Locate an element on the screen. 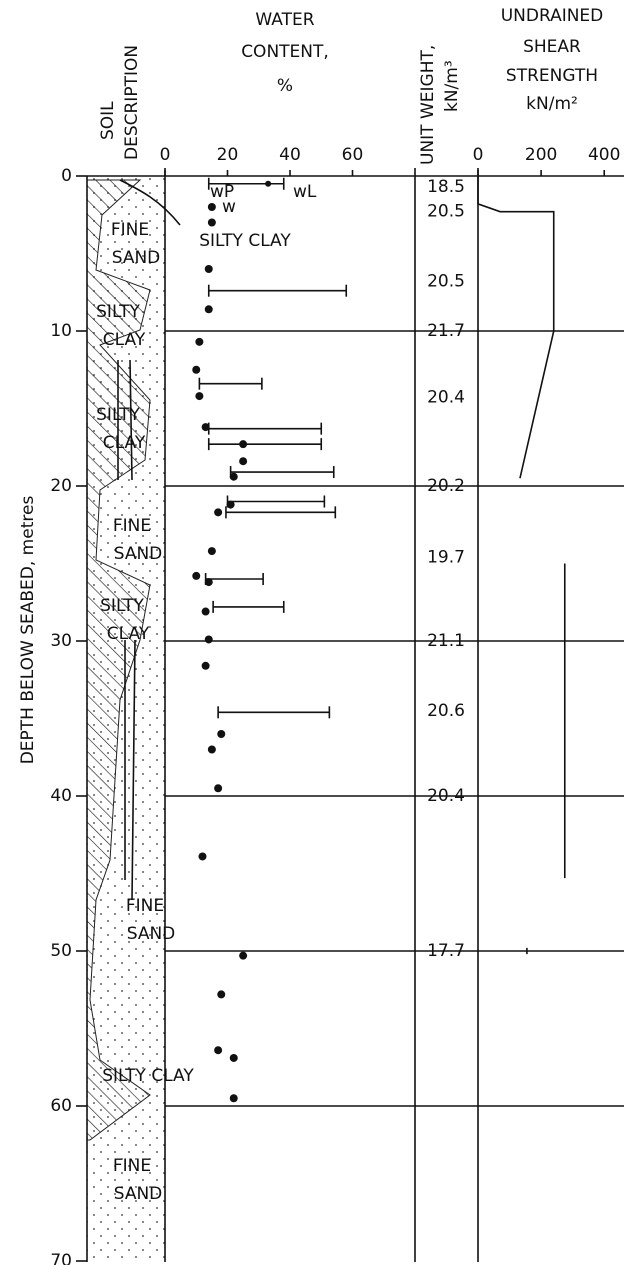 The height and width of the screenshot is (1265, 624). header: SOIL is located at coordinates (108, 120).